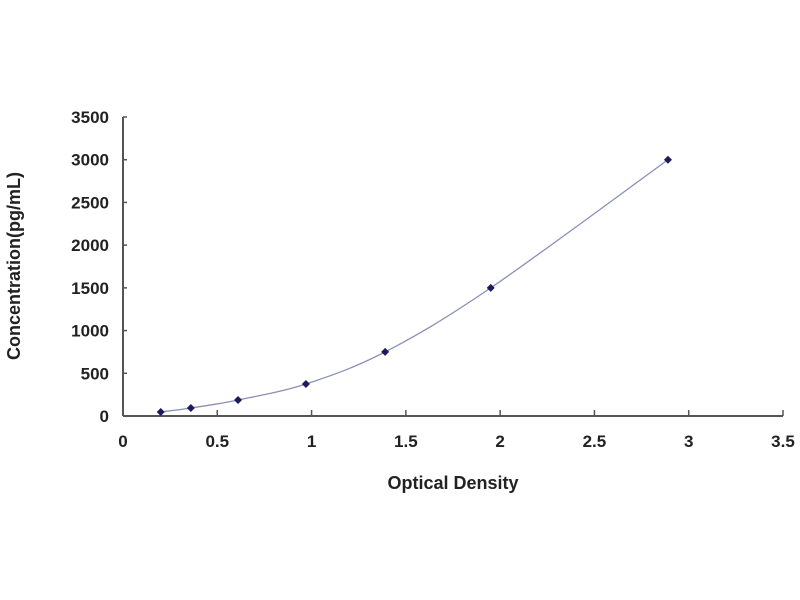  I want to click on y-tick-label: 2500, so click(90, 202).